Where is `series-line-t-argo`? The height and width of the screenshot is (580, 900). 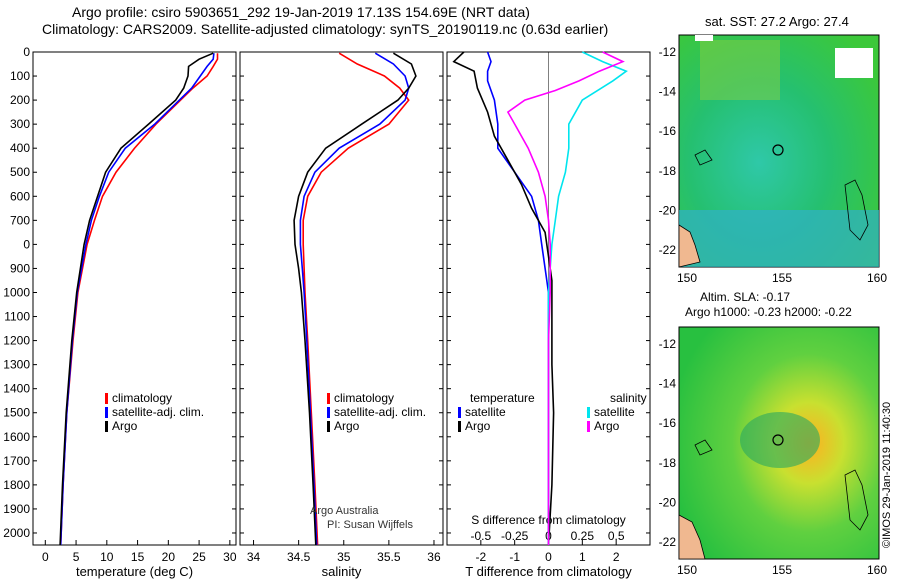 series-line-t-argo is located at coordinates (503, 298).